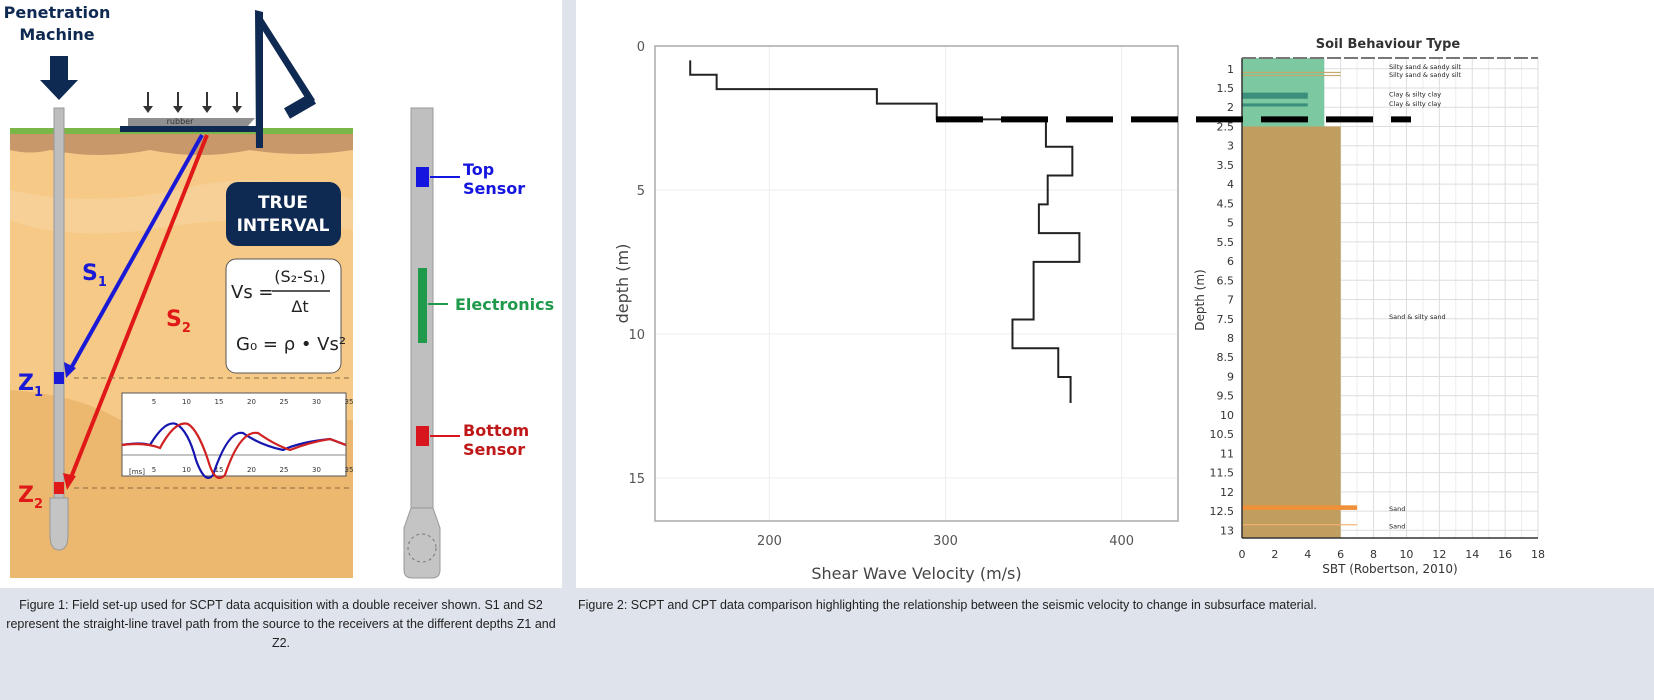  What do you see at coordinates (1226, 396) in the screenshot?
I see `y-tick-label: 9.5` at bounding box center [1226, 396].